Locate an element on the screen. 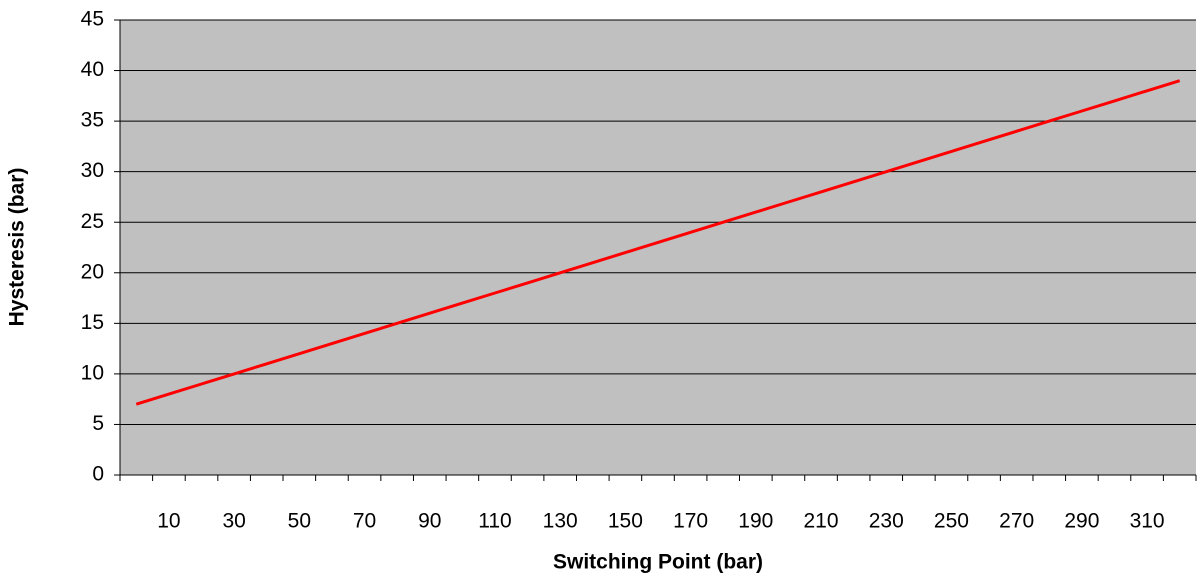 This screenshot has width=1197, height=576. x-tick-label: 150 is located at coordinates (625, 521).